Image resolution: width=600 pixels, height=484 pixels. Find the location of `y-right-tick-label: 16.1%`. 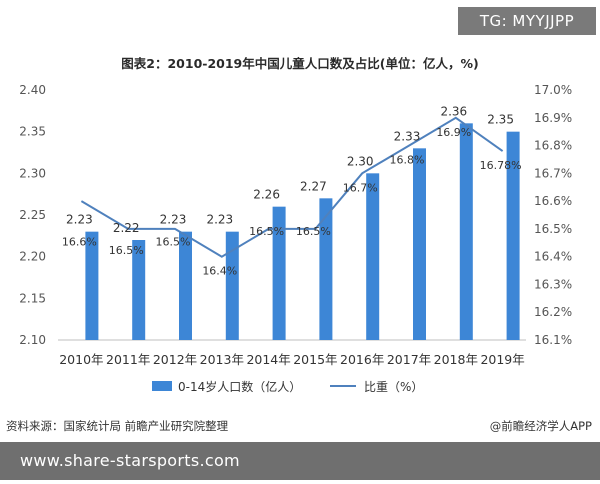

y-right-tick-label: 16.1% is located at coordinates (553, 340).